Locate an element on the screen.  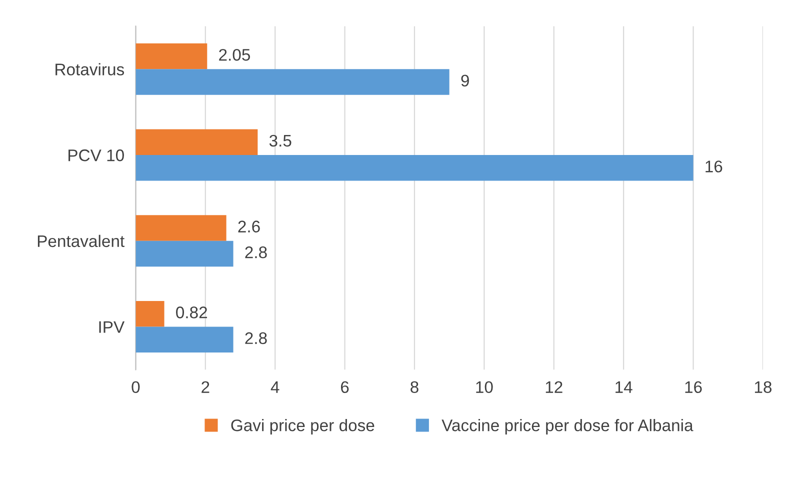
x-tick-label: 0 is located at coordinates (136, 387).